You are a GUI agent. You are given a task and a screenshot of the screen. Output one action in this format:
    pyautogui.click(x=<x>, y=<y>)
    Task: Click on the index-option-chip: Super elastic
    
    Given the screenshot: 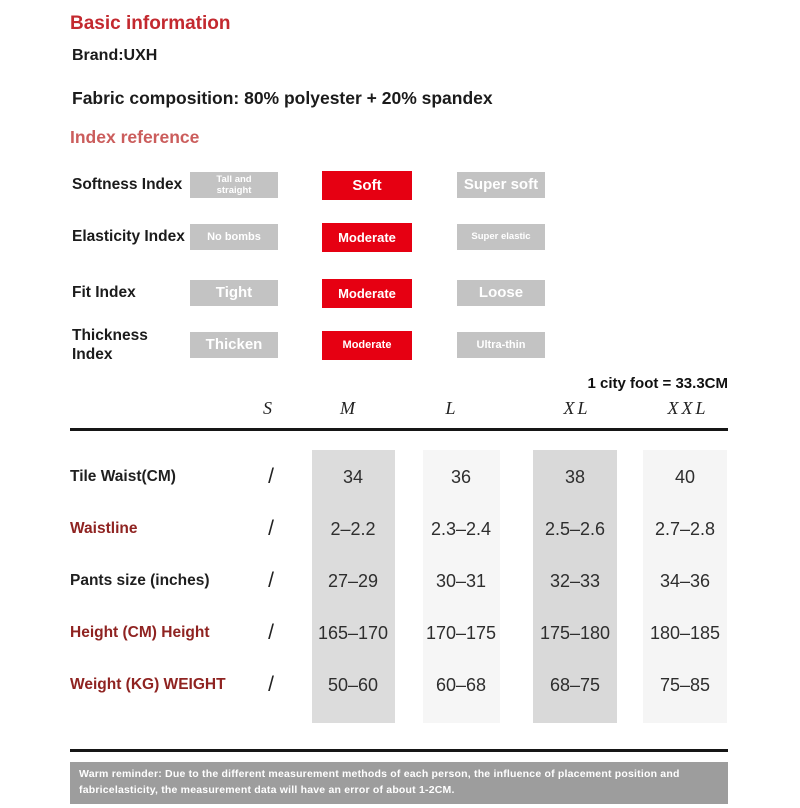 What is the action you would take?
    pyautogui.click(x=501, y=237)
    